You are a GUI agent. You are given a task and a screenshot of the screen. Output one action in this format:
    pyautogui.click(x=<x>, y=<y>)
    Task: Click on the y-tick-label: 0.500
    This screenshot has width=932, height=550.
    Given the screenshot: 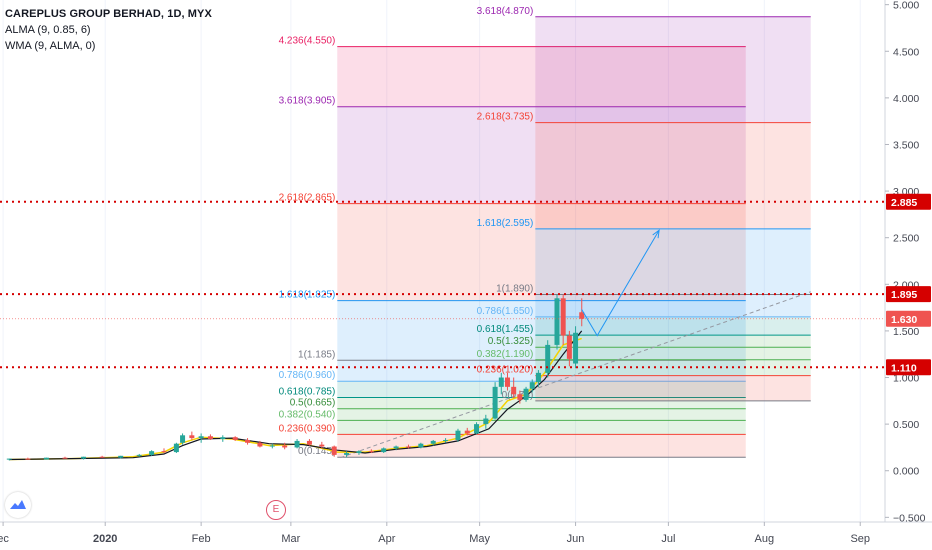 What is the action you would take?
    pyautogui.click(x=906, y=425)
    